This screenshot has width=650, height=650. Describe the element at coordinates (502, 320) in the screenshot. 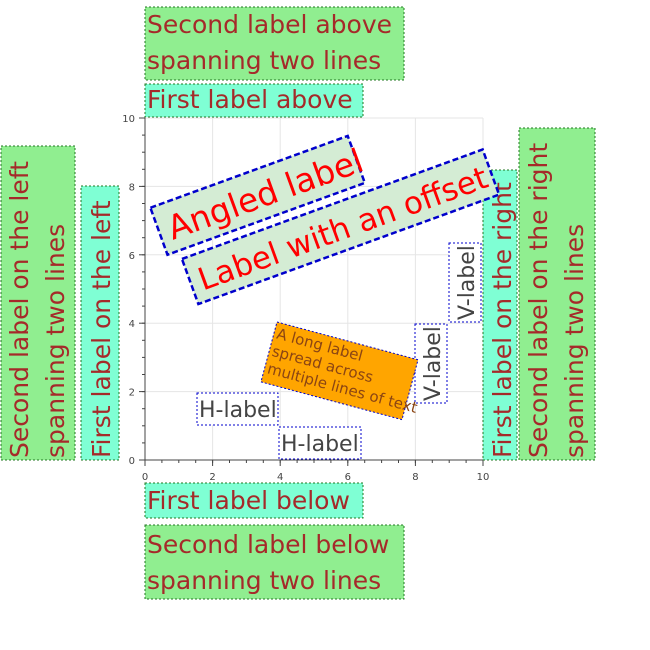

I see `panel-right-first-text: First label on the right` at that location.